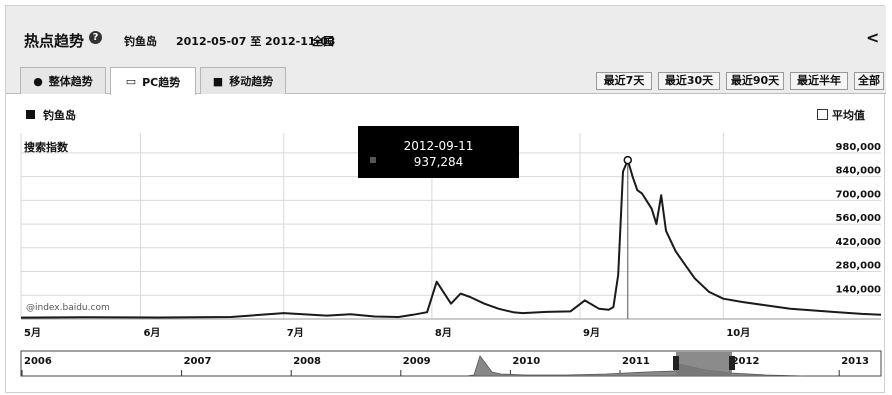  I want to click on navigator-area, so click(636, 366).